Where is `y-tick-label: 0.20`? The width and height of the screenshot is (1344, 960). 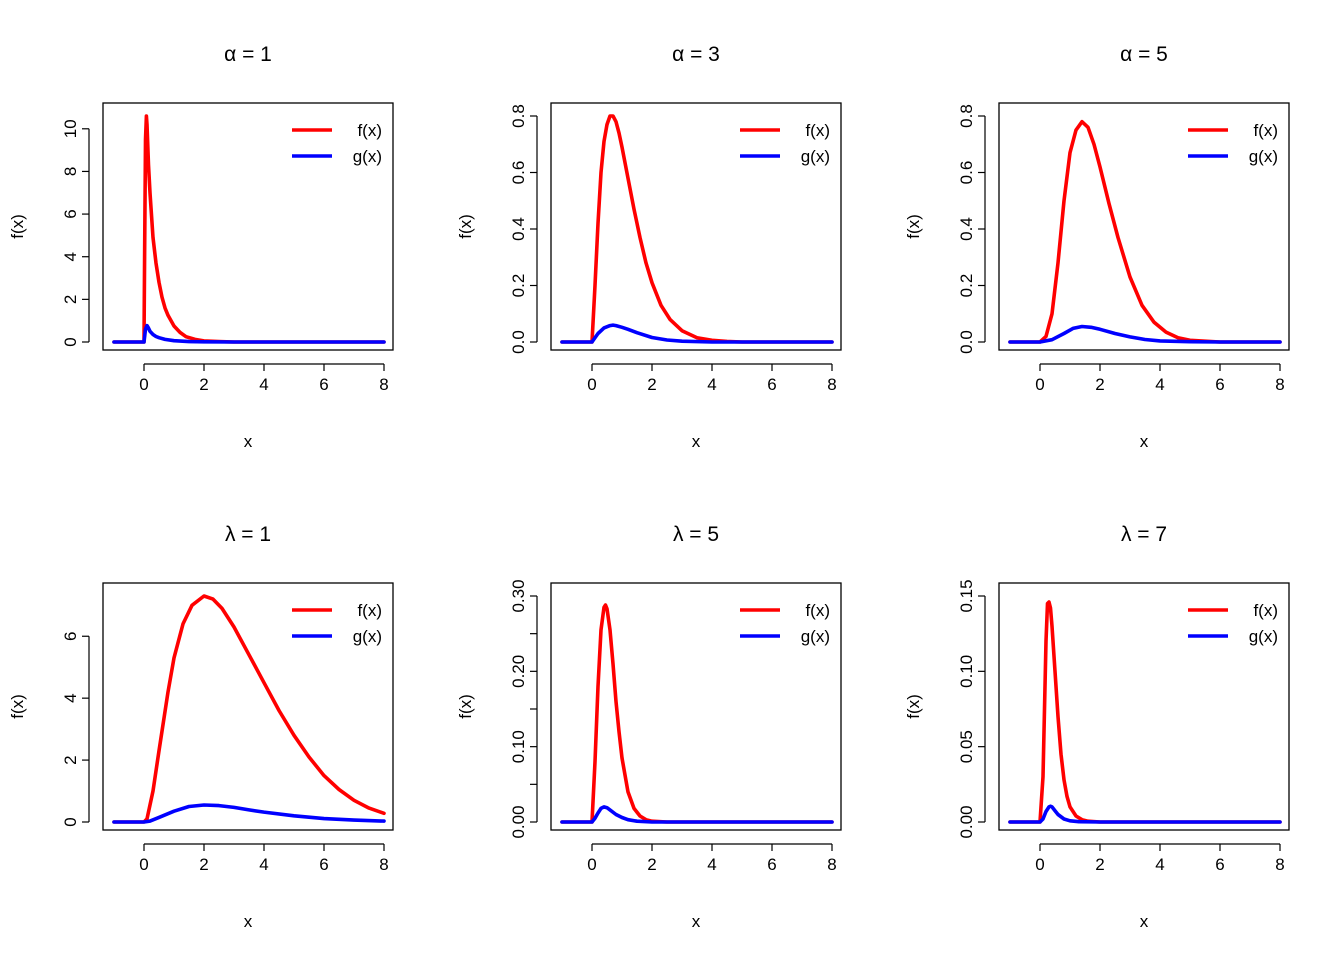 y-tick-label: 0.20 is located at coordinates (518, 671).